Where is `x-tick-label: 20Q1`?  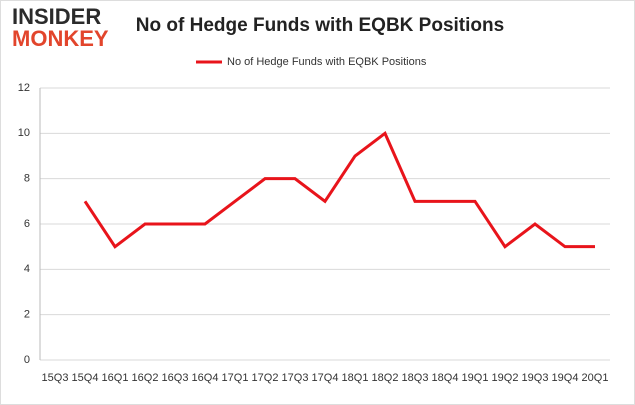
x-tick-label: 20Q1 is located at coordinates (595, 378).